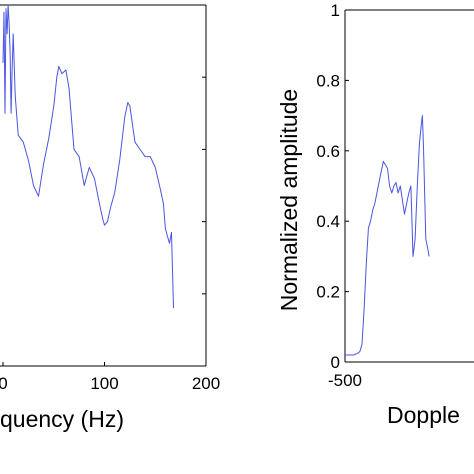  Describe the element at coordinates (328, 151) in the screenshot. I see `right-y-tick-label: 0.6` at that location.